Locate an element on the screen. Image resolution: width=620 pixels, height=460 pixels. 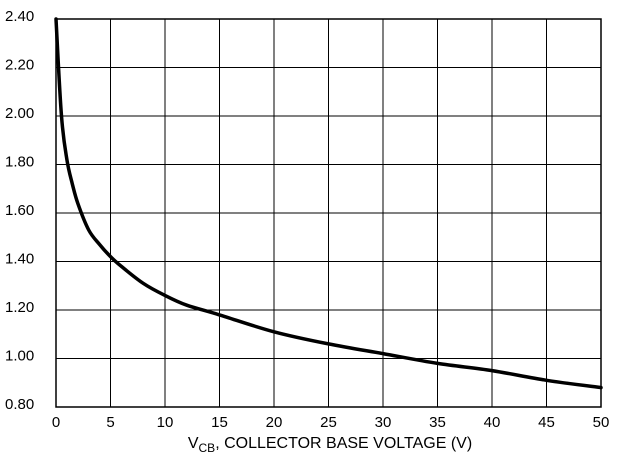
y-tick-label: 0.80 is located at coordinates (19, 404).